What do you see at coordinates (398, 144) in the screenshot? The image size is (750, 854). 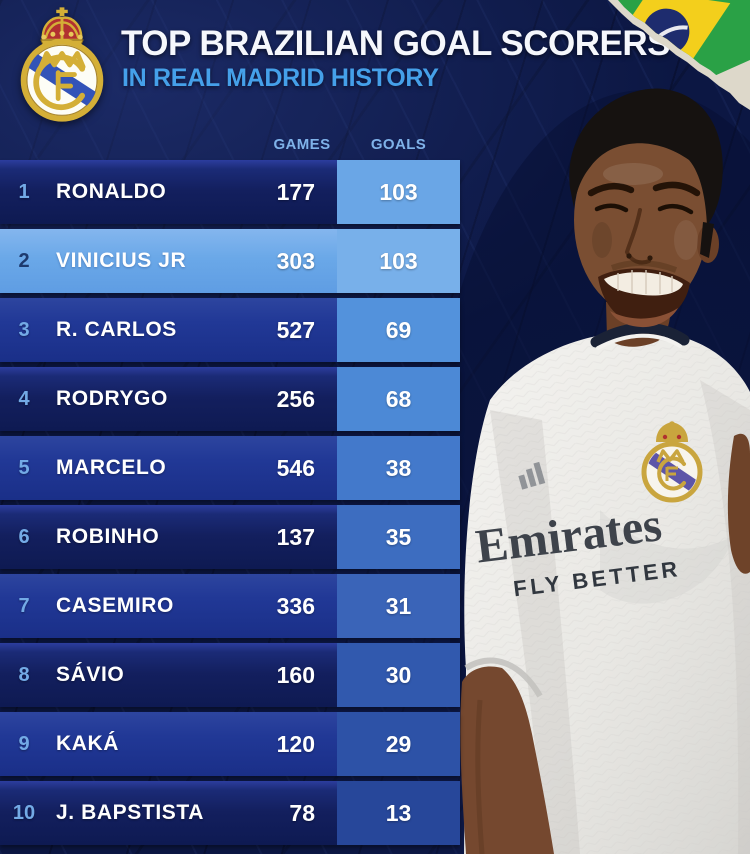 I see `column-header-goals: GOALS` at bounding box center [398, 144].